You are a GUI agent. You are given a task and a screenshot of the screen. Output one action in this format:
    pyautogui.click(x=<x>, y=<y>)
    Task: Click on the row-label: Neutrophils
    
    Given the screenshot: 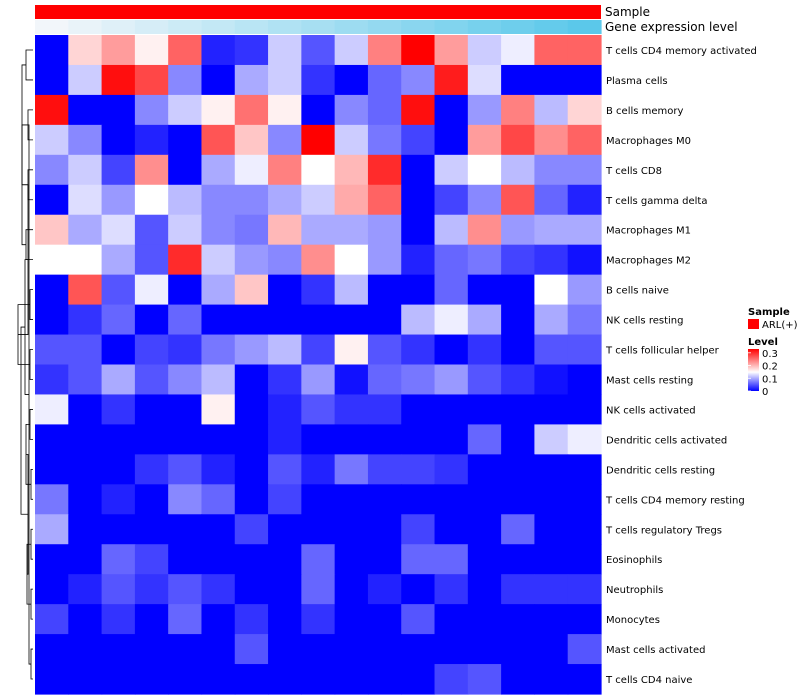 What is the action you would take?
    pyautogui.click(x=634, y=590)
    